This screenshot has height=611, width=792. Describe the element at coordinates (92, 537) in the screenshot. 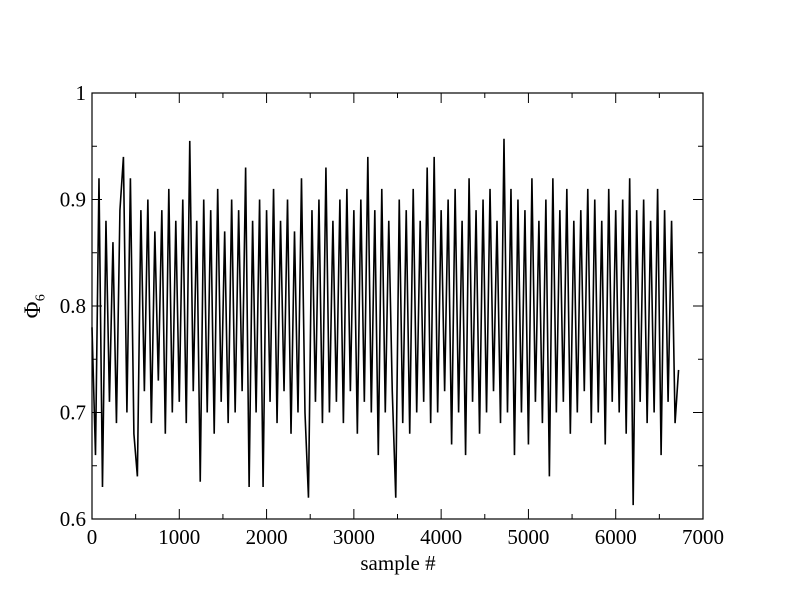

I see `x-tick-label: 0` at that location.